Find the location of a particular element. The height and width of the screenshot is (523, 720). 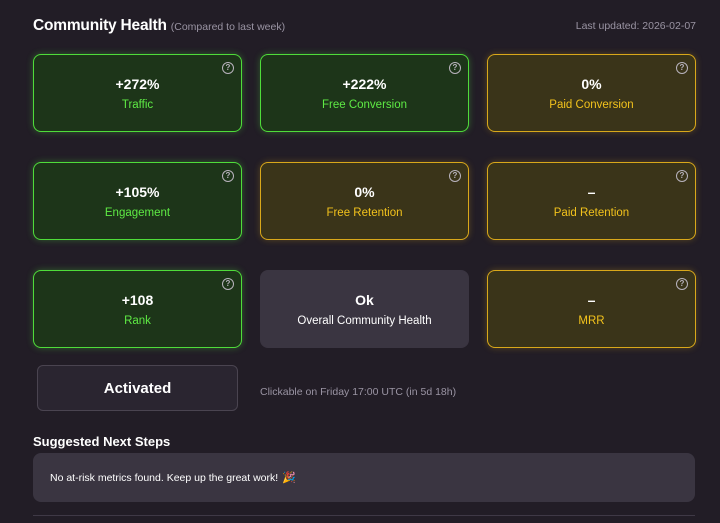

metric-value: +222% is located at coordinates (364, 83).